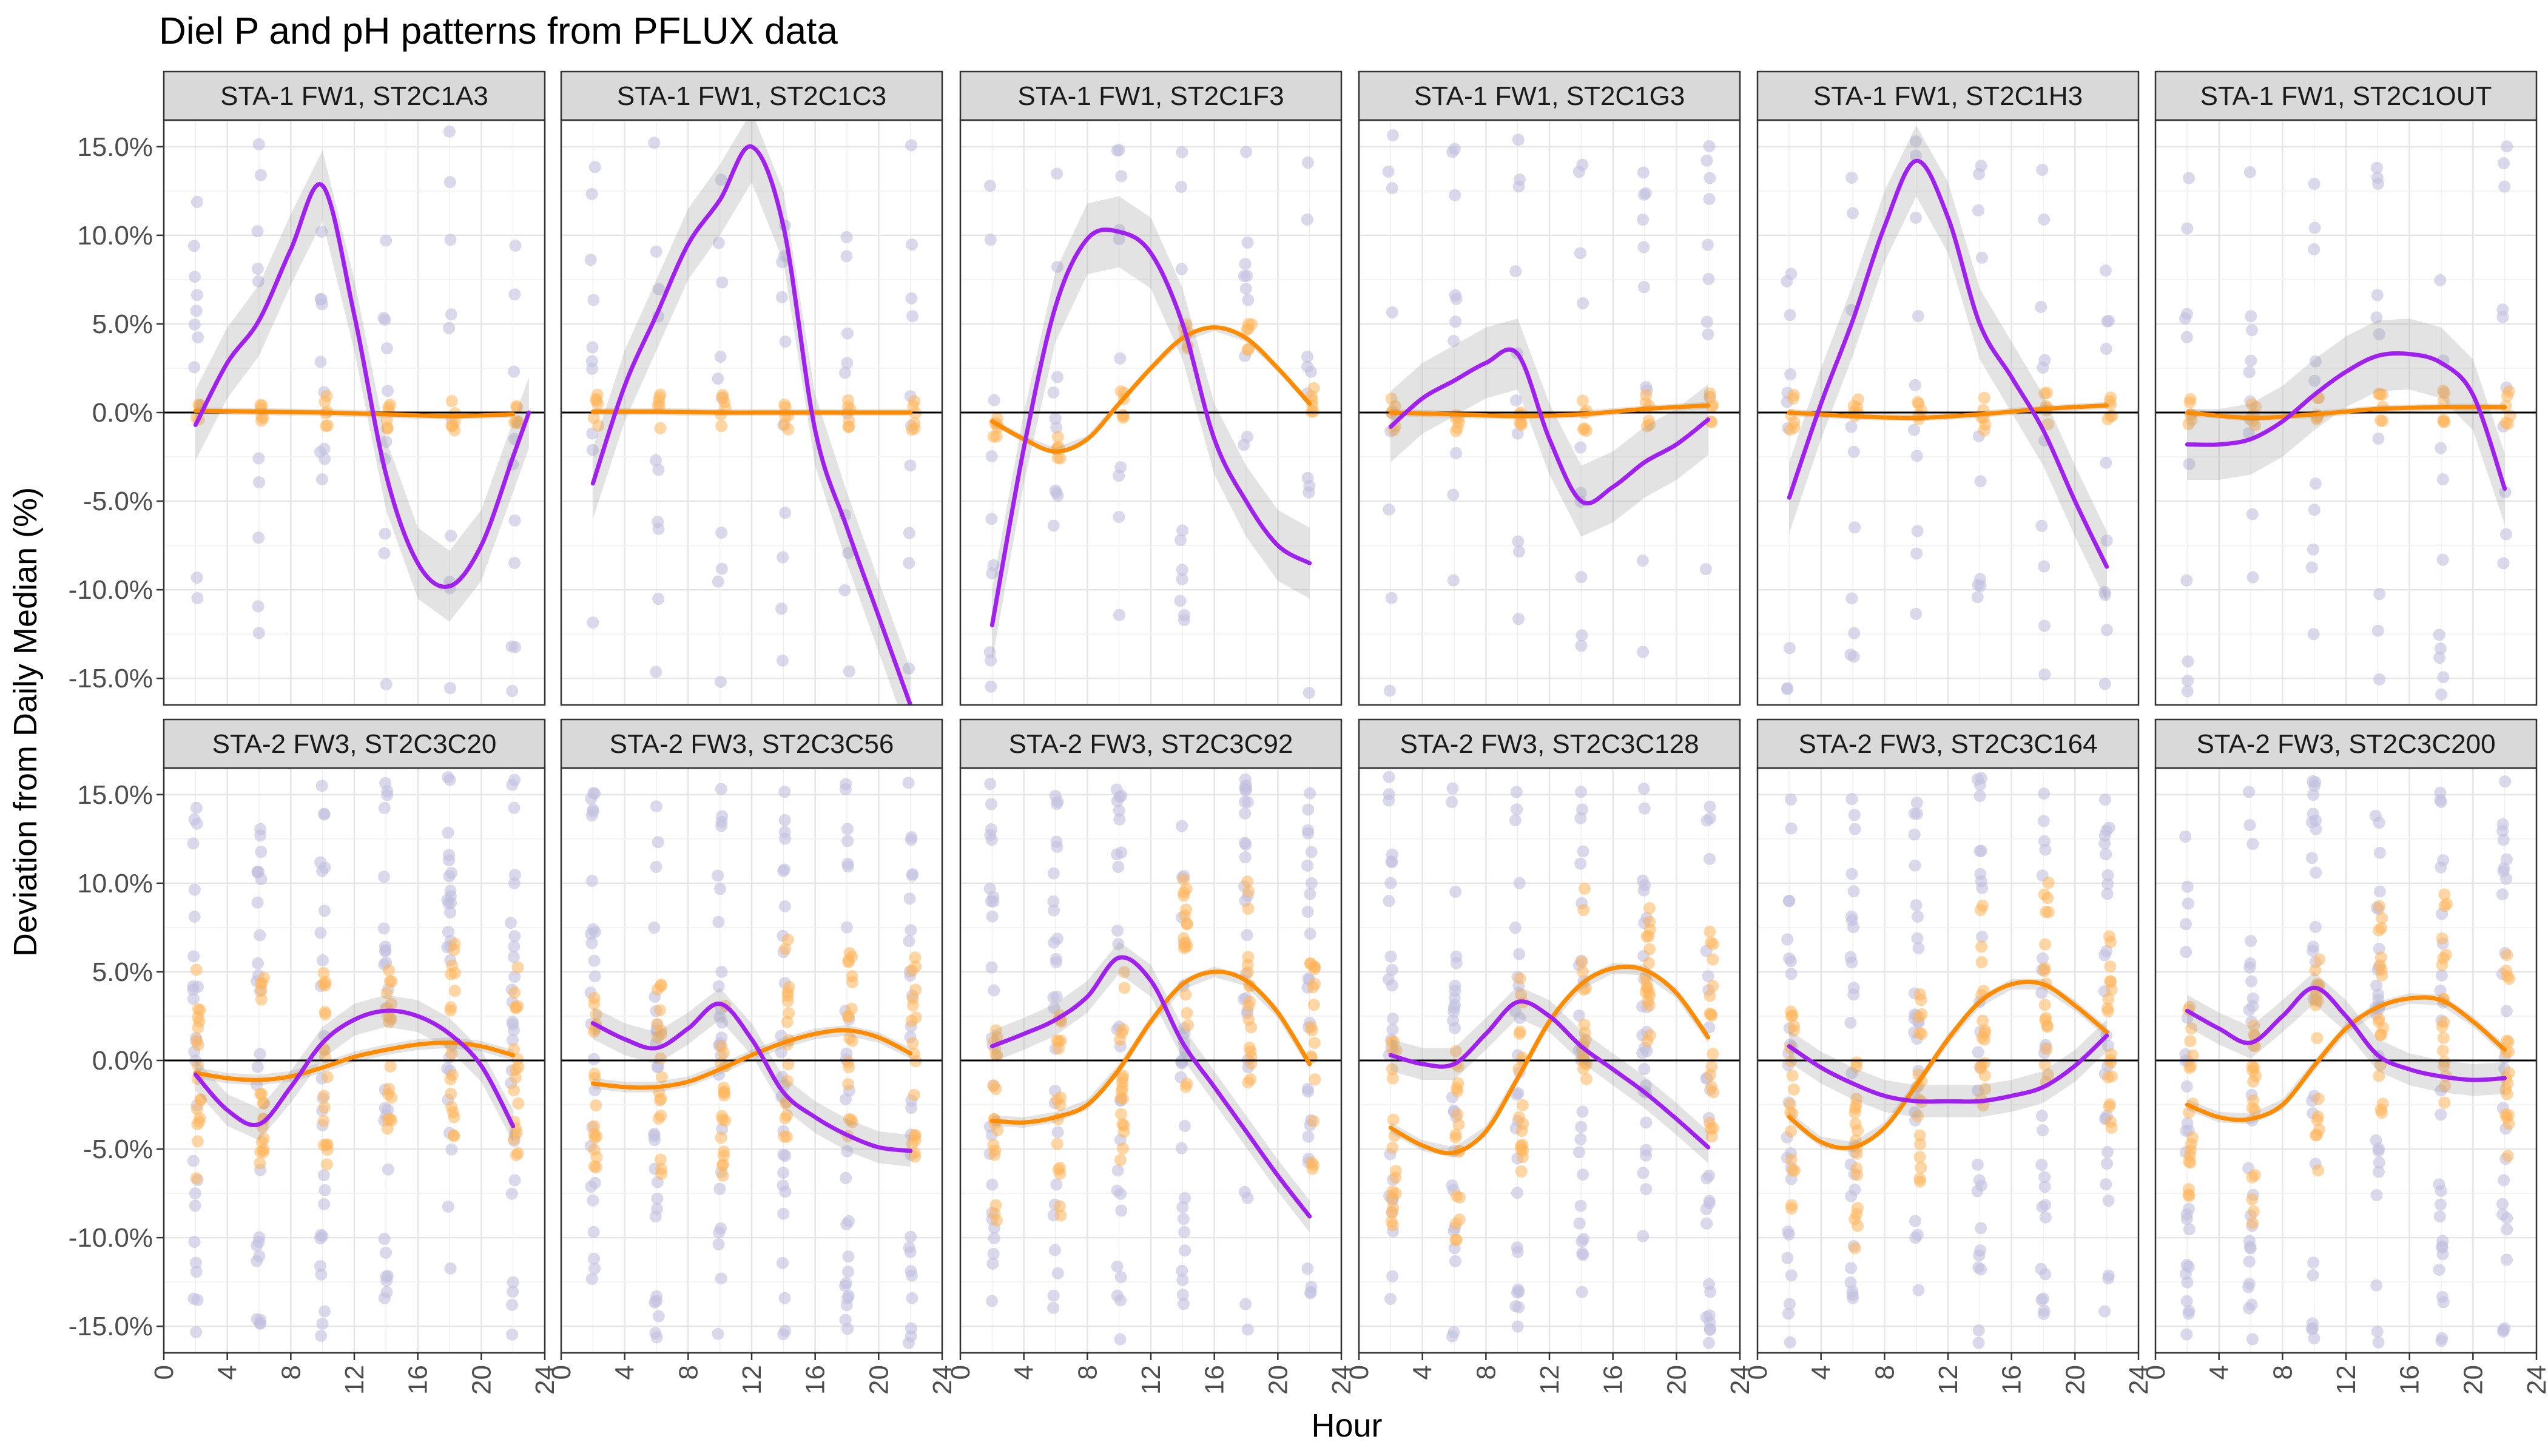  What do you see at coordinates (111, 590) in the screenshot?
I see `y-tick-label: -10.0%` at bounding box center [111, 590].